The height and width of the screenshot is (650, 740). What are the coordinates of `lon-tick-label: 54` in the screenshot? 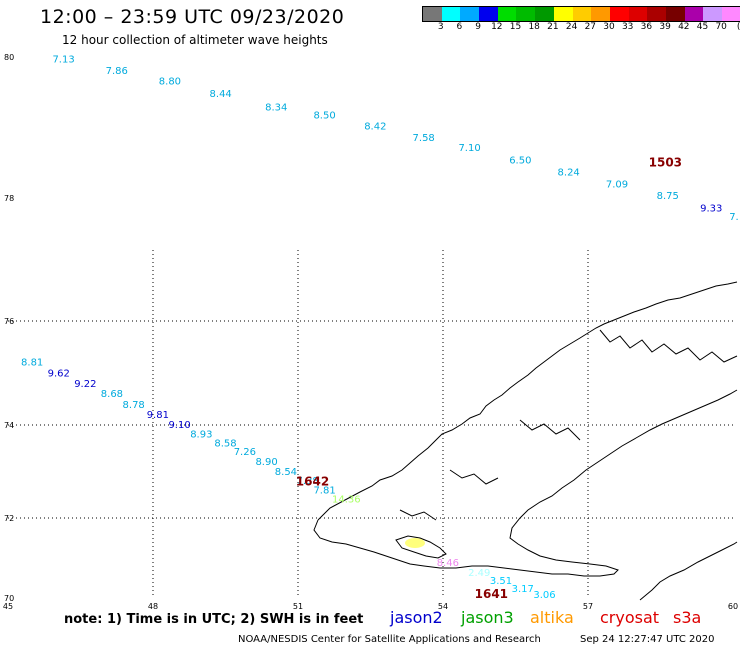 It's located at (443, 606).